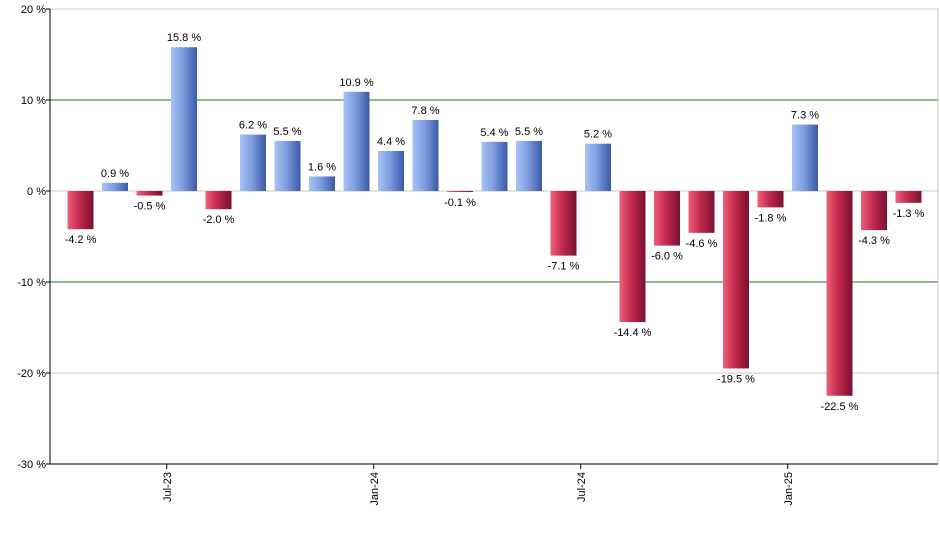 This screenshot has width=940, height=550. What do you see at coordinates (36, 192) in the screenshot?
I see `y-tick-label: 0 %` at bounding box center [36, 192].